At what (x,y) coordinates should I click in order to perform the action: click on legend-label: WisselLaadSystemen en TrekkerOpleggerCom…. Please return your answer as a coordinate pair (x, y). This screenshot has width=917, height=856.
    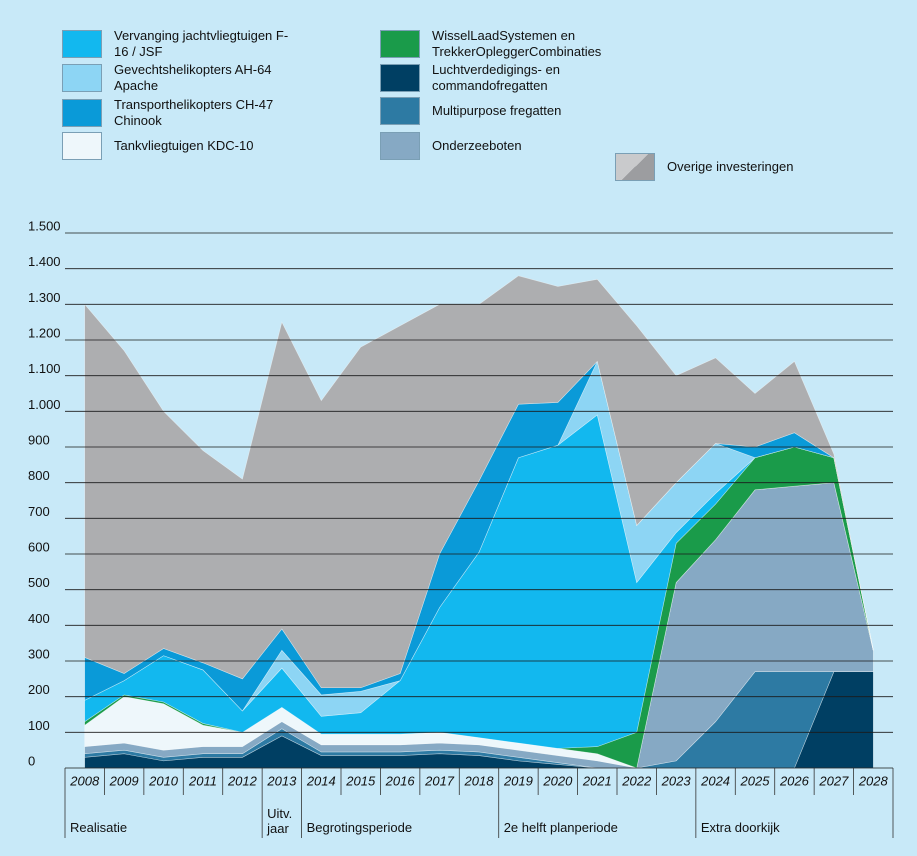
    Looking at the image, I should click on (517, 43).